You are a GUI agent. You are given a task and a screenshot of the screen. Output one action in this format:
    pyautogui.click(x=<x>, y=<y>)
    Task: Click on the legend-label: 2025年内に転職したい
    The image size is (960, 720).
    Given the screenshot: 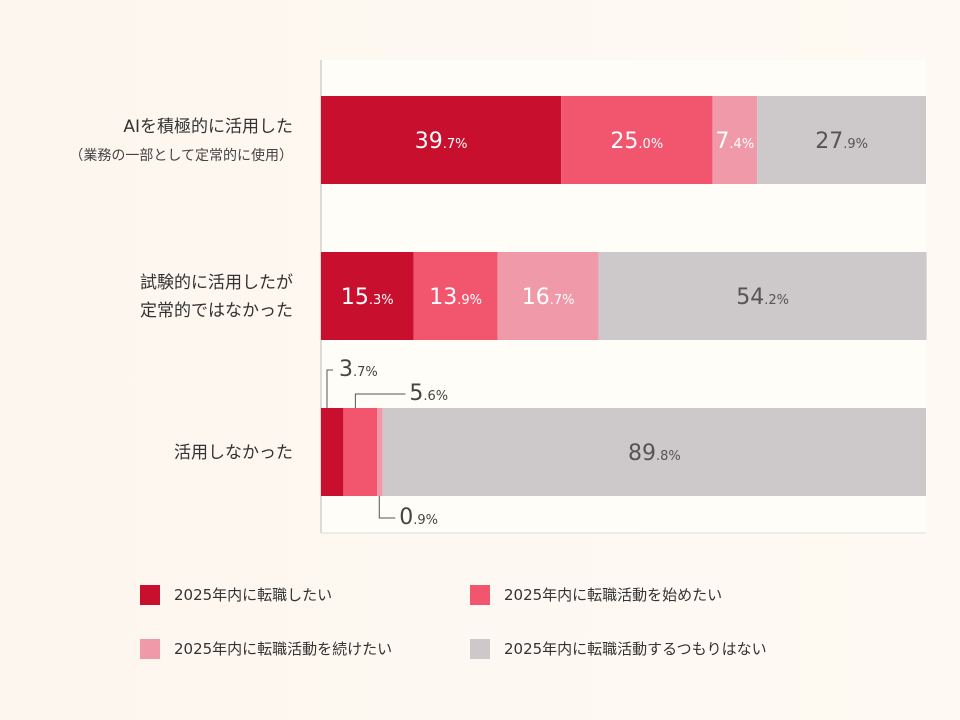 What is the action you would take?
    pyautogui.click(x=253, y=595)
    